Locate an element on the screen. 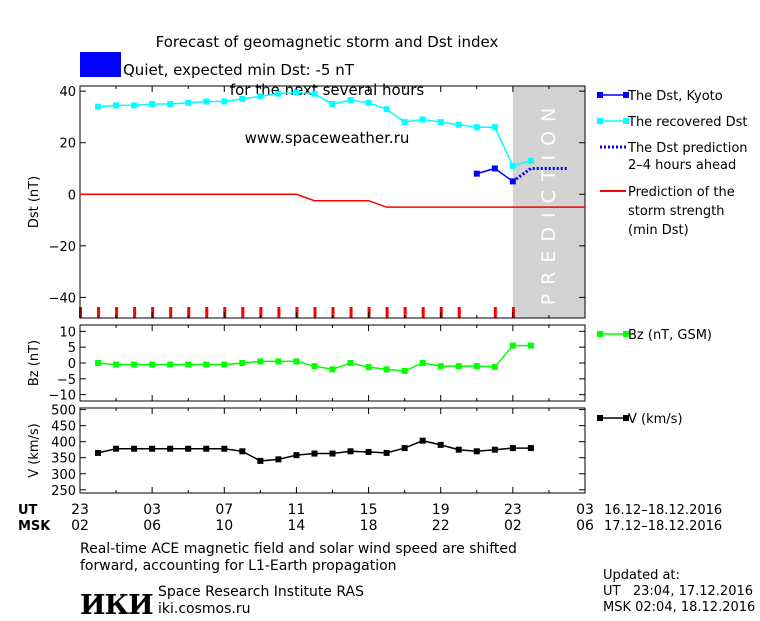 The width and height of the screenshot is (760, 621). legend-v-symbol-start is located at coordinates (600, 418).